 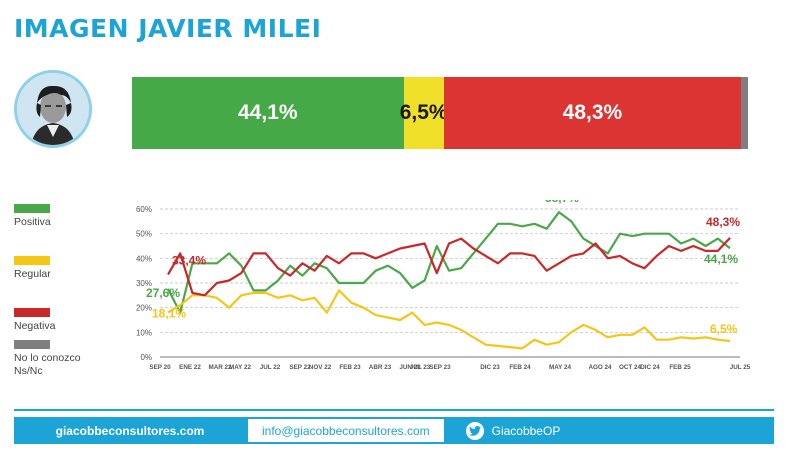 I want to click on website-link: giacobbeconsultores.com, so click(x=130, y=430).